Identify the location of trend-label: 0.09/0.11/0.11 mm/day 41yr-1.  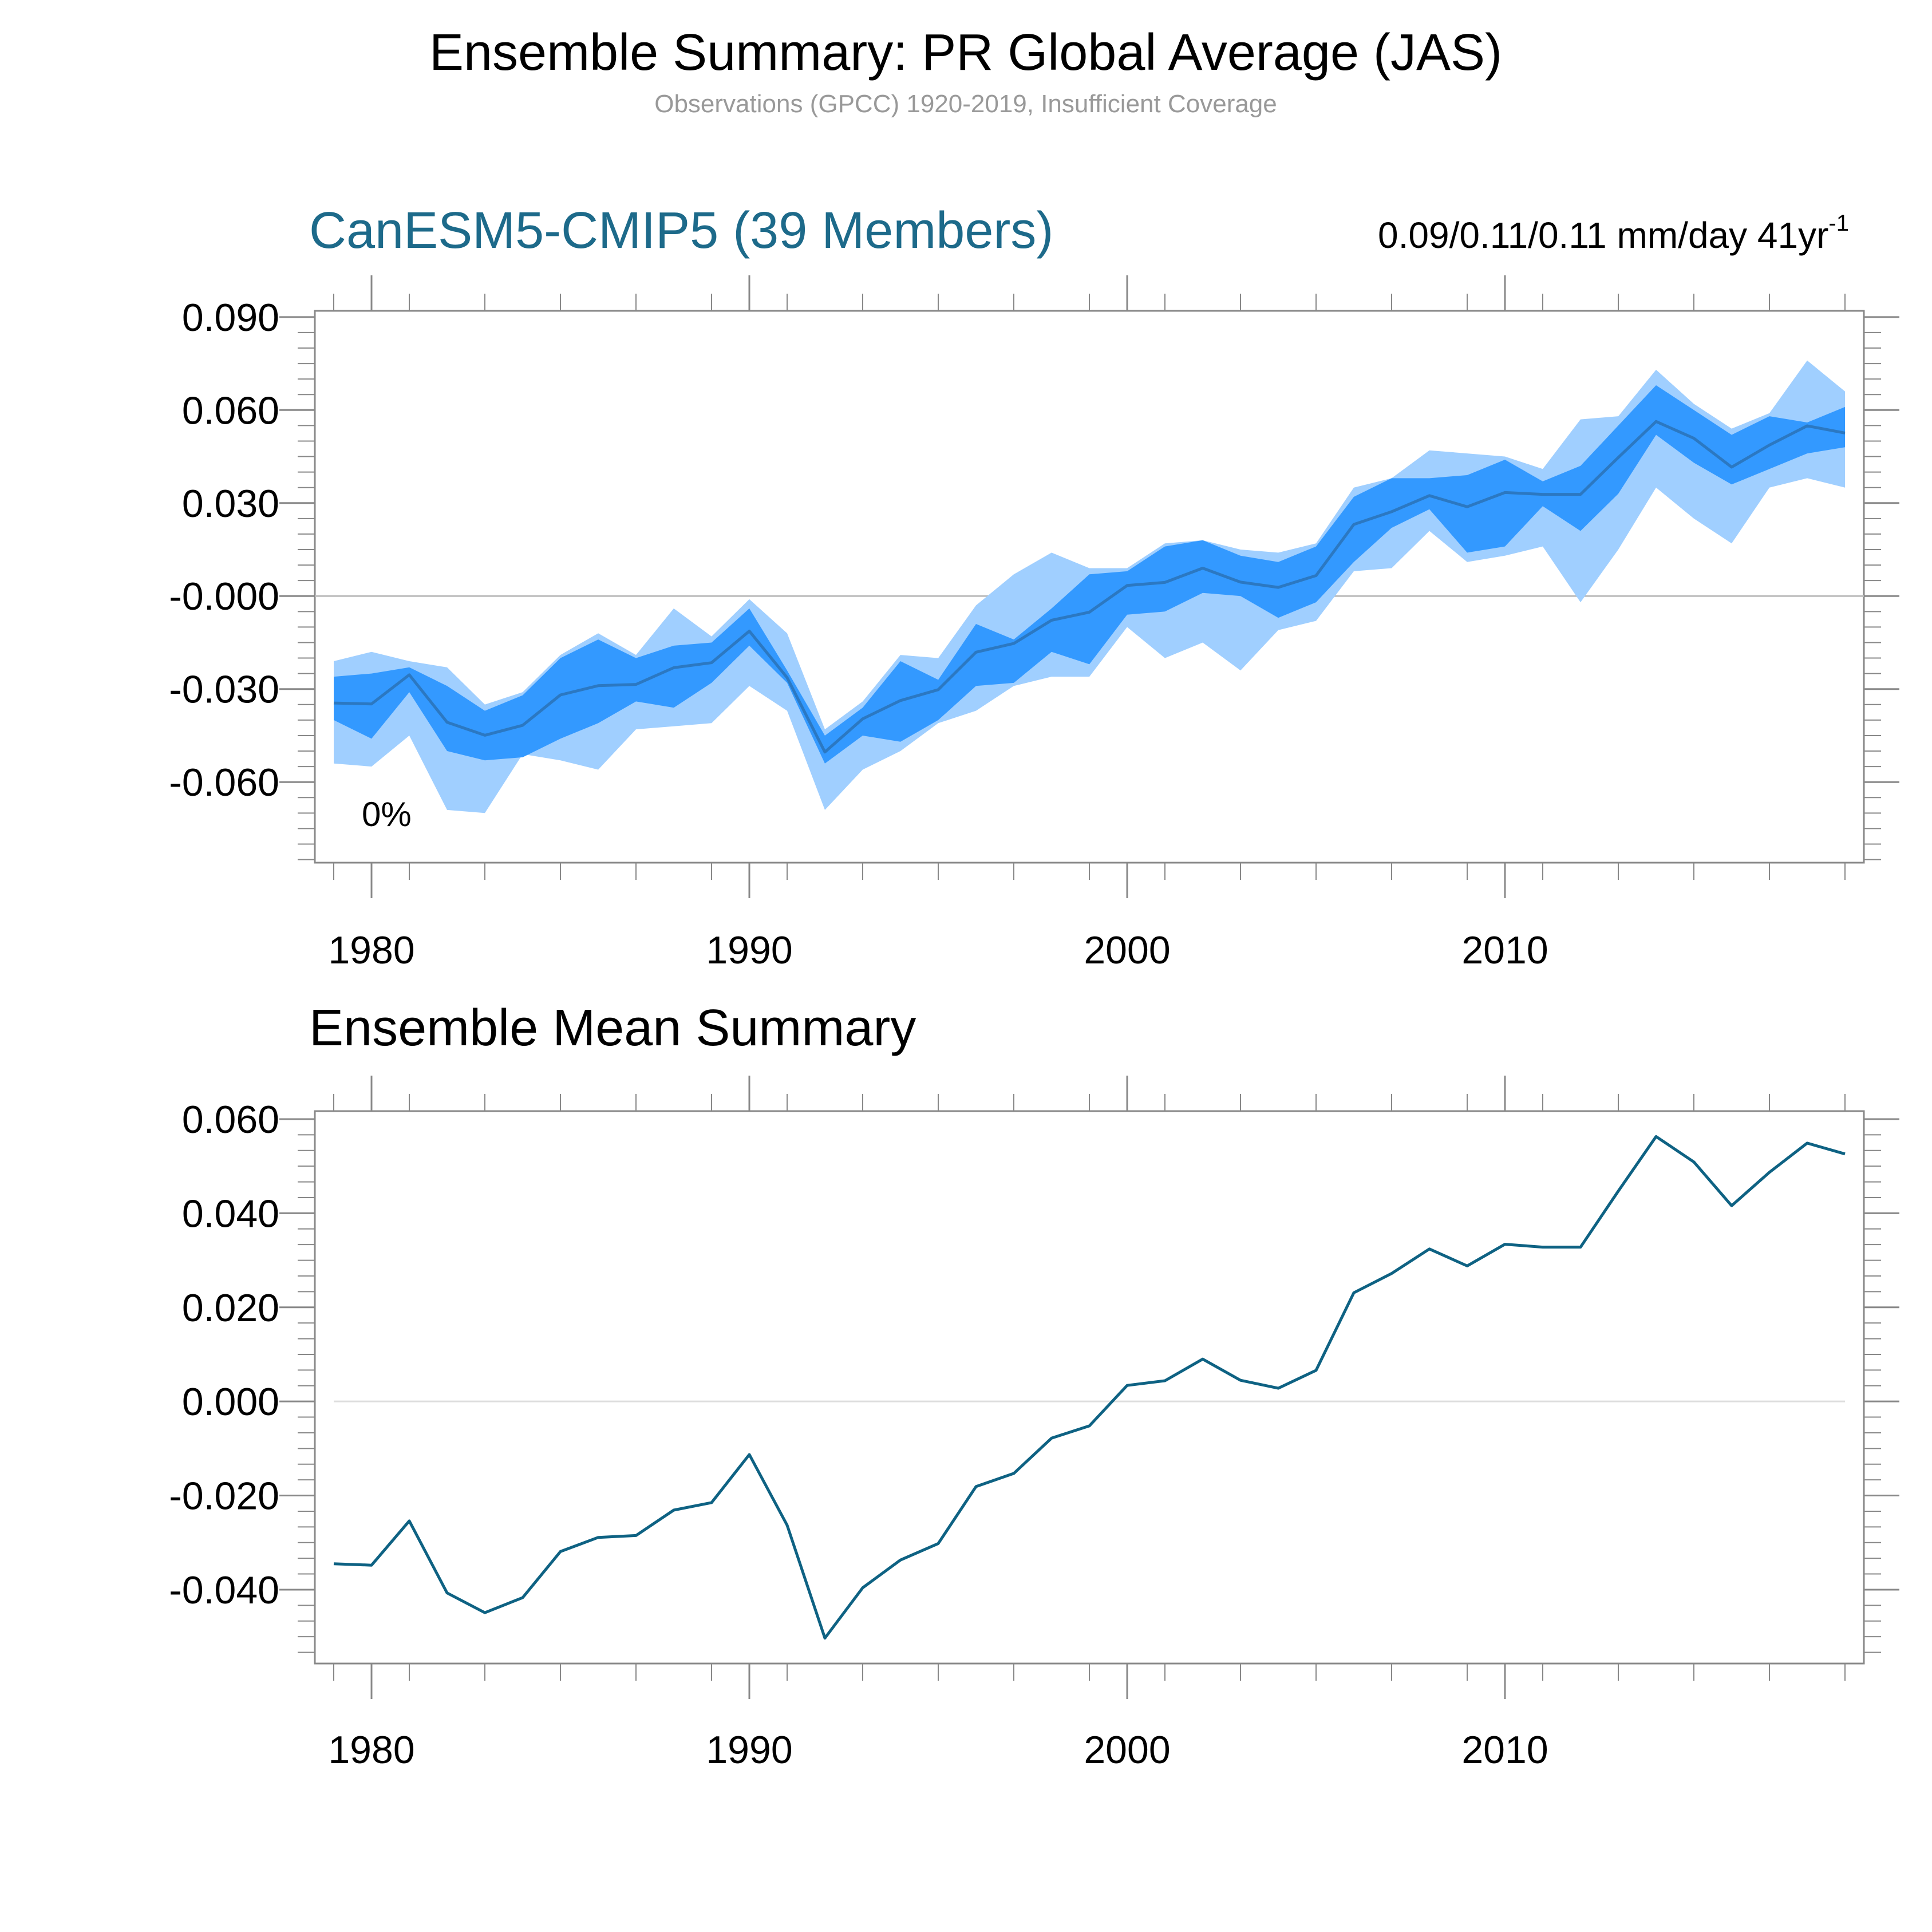
(1613, 233).